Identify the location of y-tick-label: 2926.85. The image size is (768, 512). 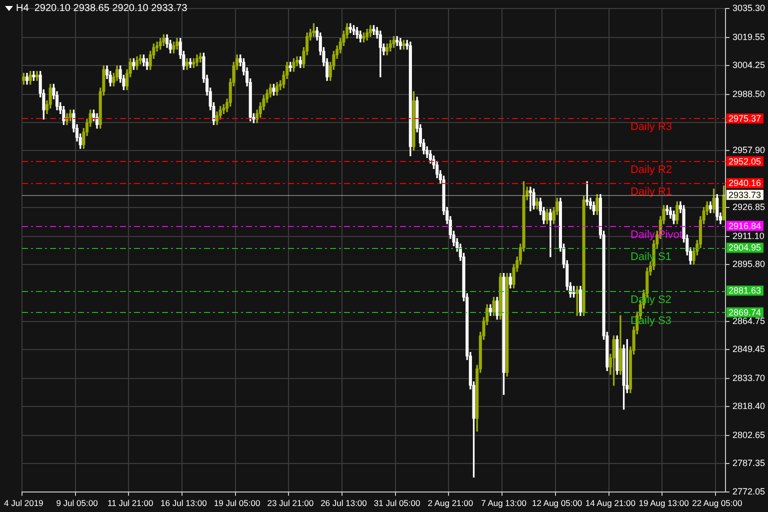
(749, 207).